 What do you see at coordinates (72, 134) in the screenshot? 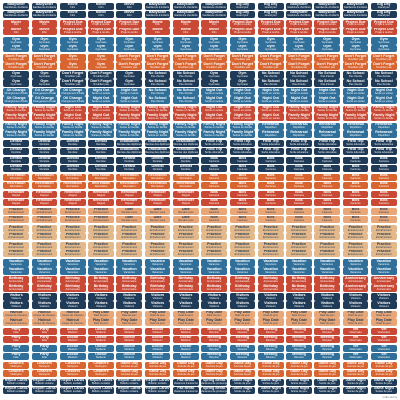
I see `sticker: Family Night Soirée en famille` at bounding box center [72, 134].